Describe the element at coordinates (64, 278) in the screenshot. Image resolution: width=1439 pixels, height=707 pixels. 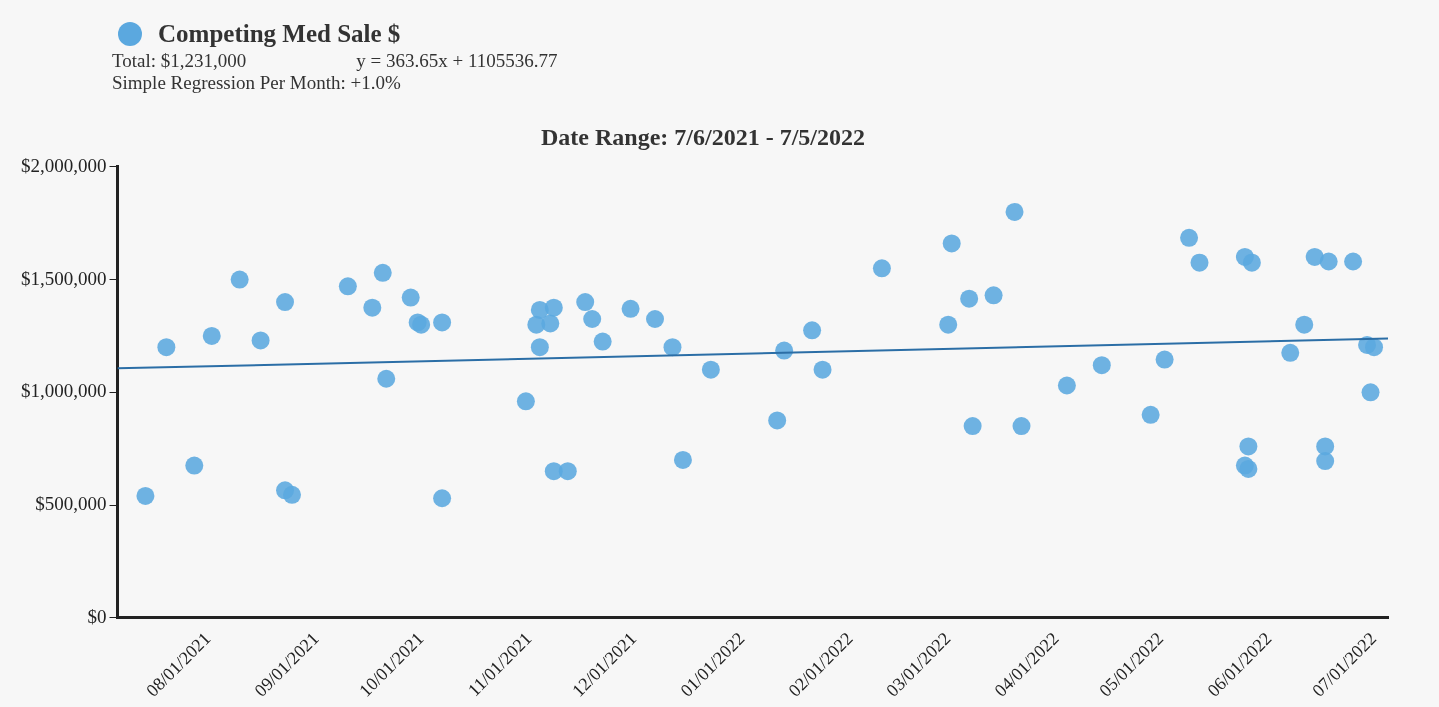
I see `y-tick-label: $1,500,000` at that location.